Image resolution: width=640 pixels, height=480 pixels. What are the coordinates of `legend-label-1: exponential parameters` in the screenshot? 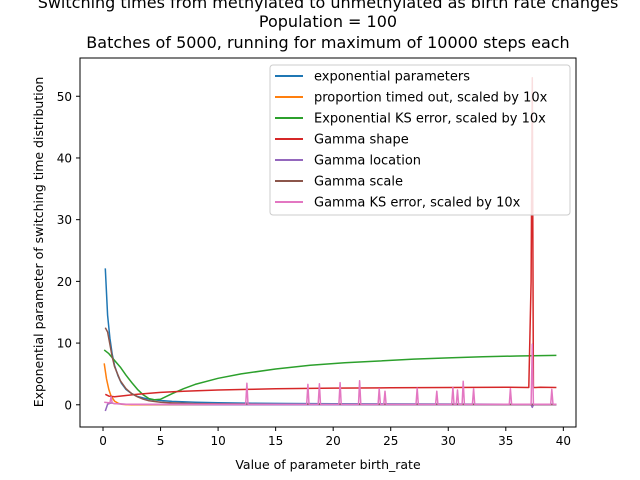 It's located at (392, 77).